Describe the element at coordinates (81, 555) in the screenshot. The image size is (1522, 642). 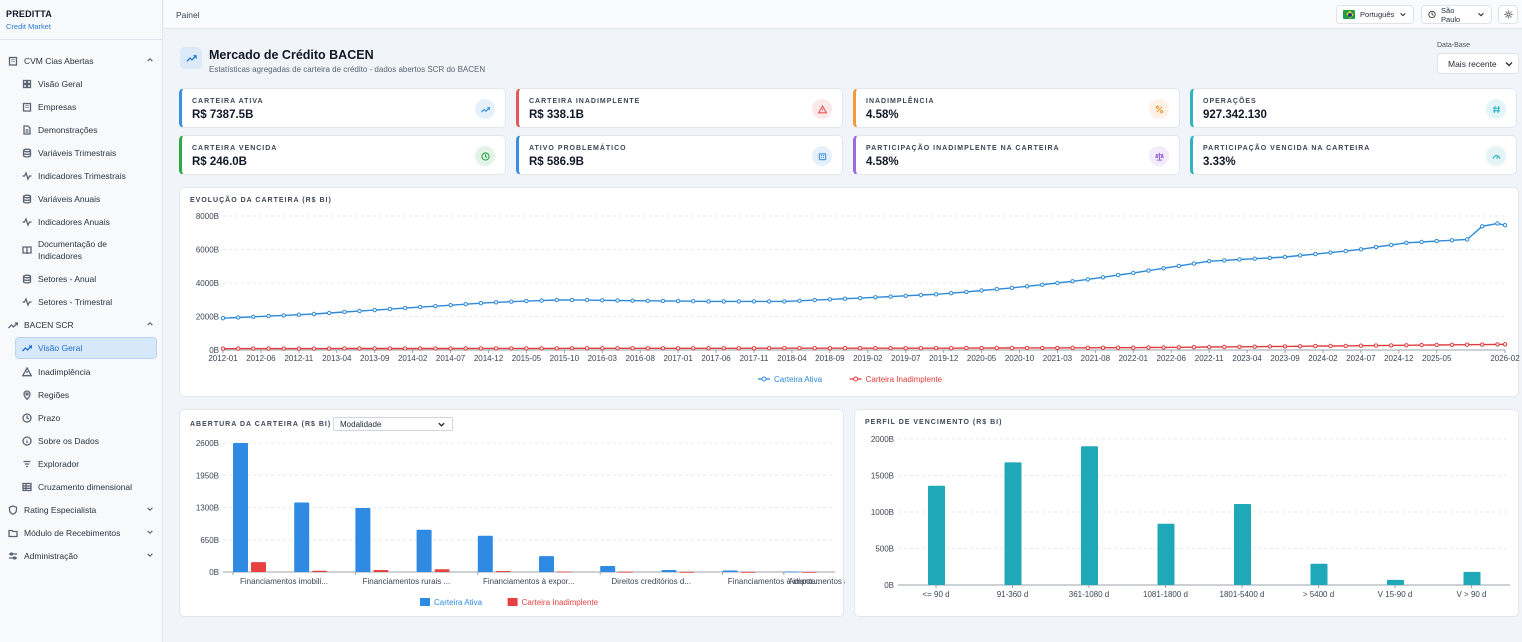
I see `sidebar-group-administracao: Administração` at that location.